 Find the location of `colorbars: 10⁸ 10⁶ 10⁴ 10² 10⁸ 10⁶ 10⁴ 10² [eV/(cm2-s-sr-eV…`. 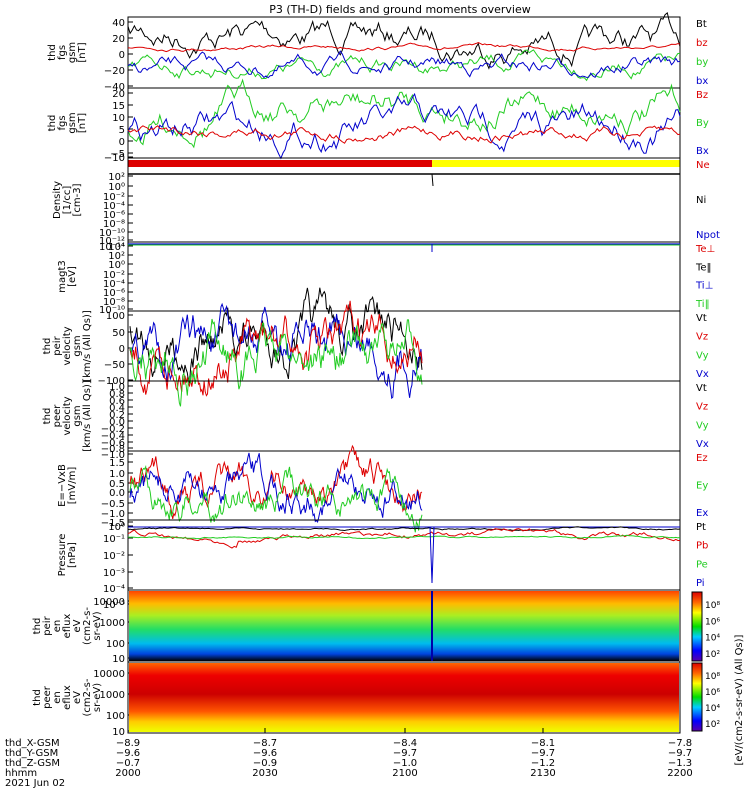

colorbars: 10⁸ 10⁶ 10⁴ 10² 10⁸ 10⁶ 10⁴ 10² [eV/(cm2-s-sr-eV… is located at coordinates (718, 678).